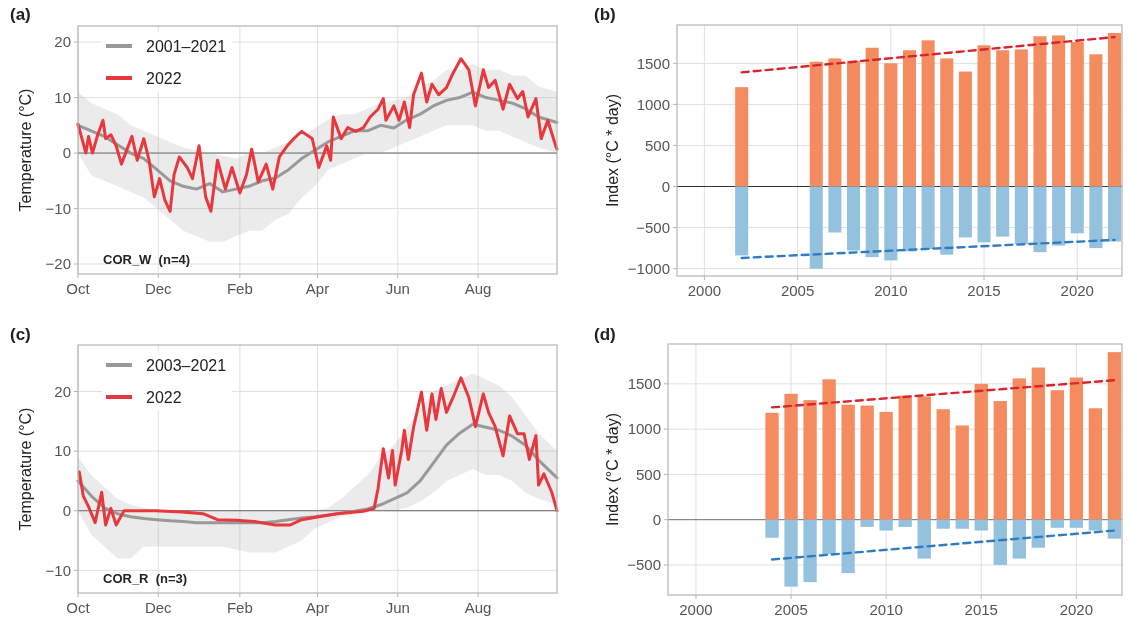 The height and width of the screenshot is (621, 1137). What do you see at coordinates (25, 150) in the screenshot?
I see `y-axis-title: Temperature (°C)` at bounding box center [25, 150].